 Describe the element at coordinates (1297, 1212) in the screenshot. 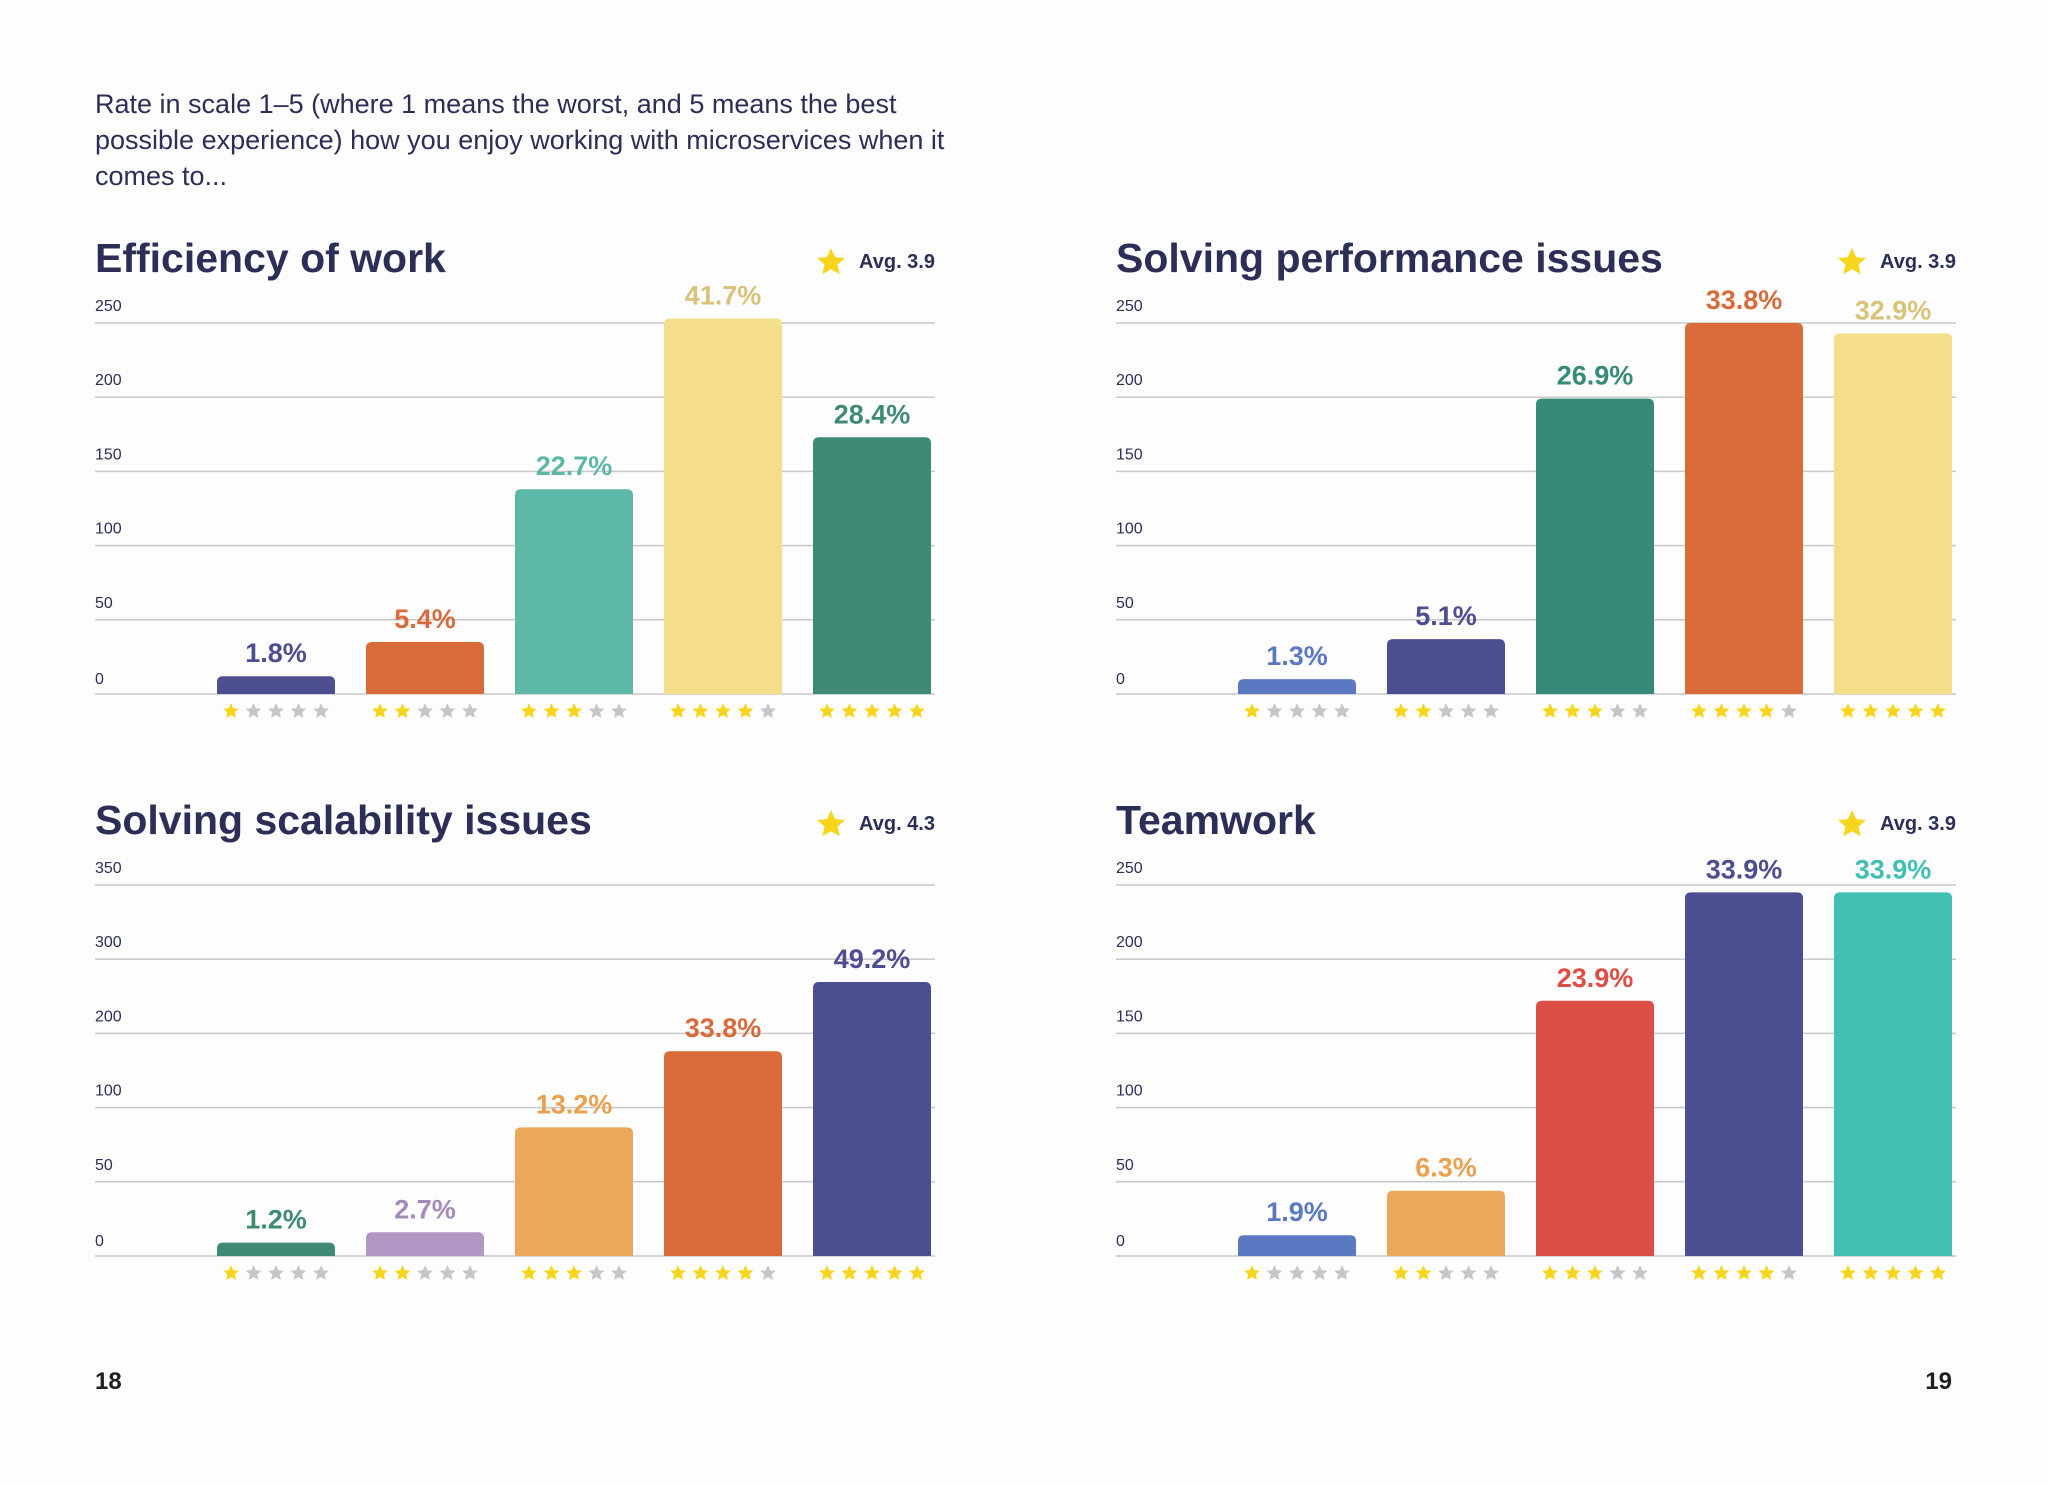

I see `bar-value-label: 1.9%` at that location.